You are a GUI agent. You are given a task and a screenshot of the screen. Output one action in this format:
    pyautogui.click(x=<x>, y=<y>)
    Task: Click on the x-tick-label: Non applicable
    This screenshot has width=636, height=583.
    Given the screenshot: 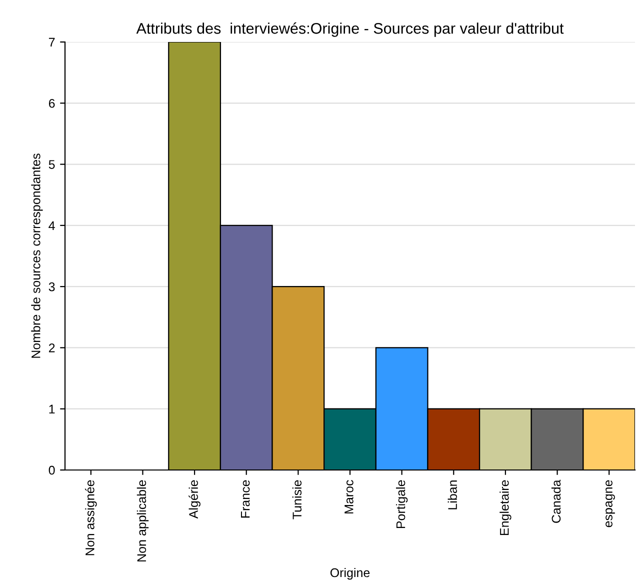 What is the action you would take?
    pyautogui.click(x=142, y=521)
    